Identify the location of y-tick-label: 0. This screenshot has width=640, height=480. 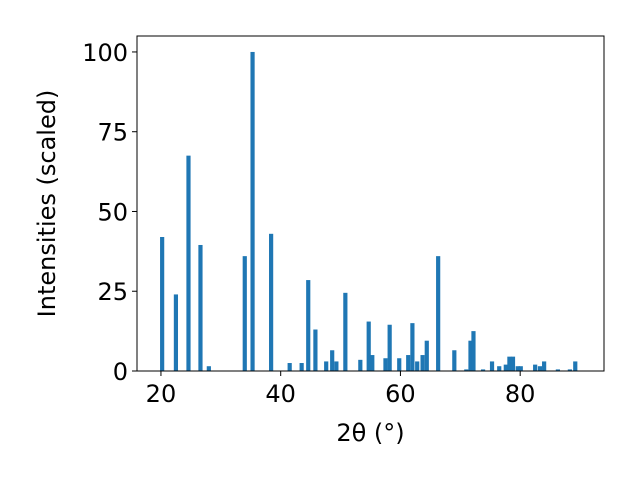
(120, 372).